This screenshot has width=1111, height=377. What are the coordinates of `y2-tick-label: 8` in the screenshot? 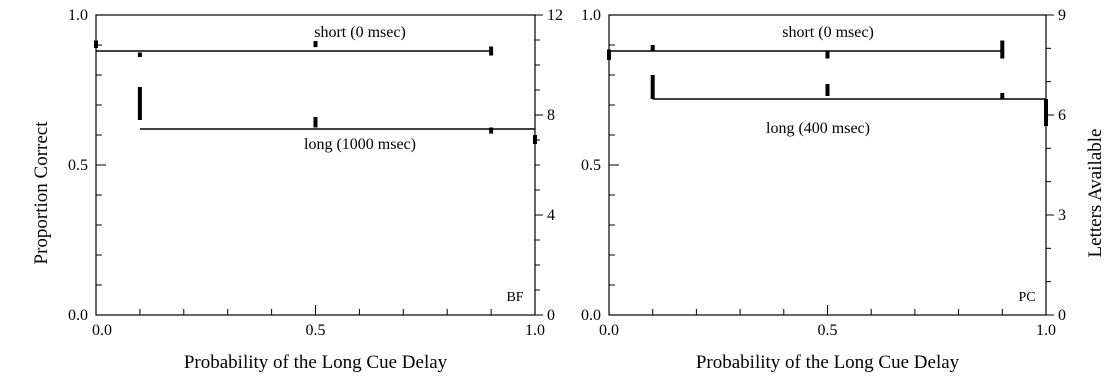 It's located at (551, 115).